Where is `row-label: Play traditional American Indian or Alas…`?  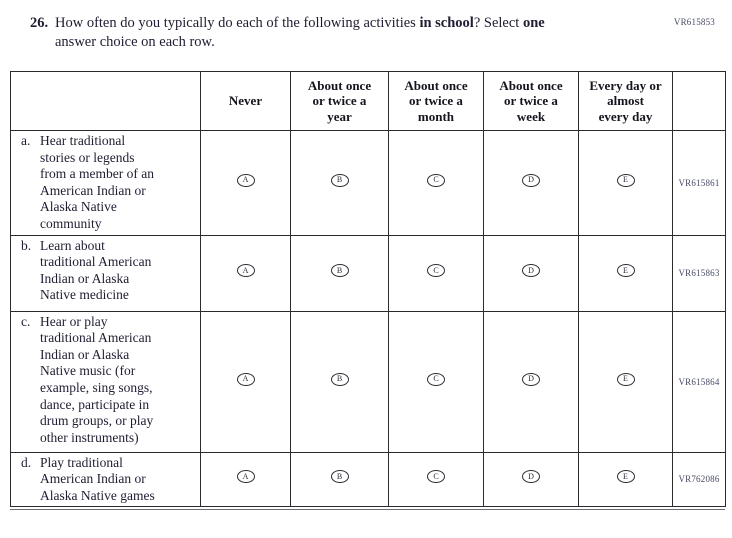
row-label: Play traditional American Indian or Alas… is located at coordinates (97, 478).